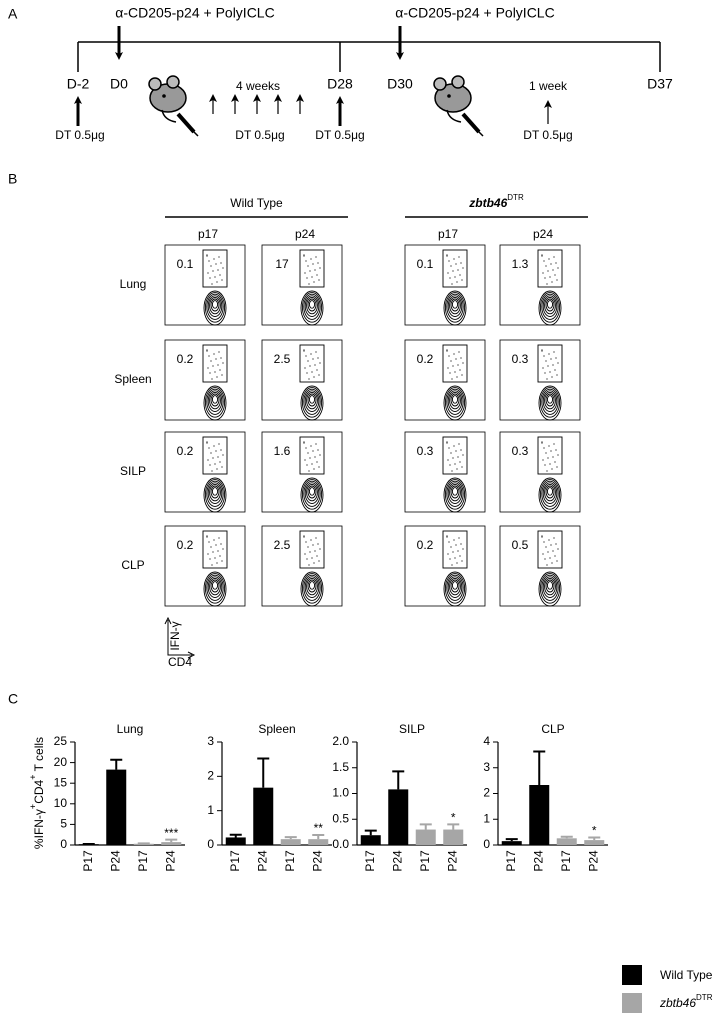  Describe the element at coordinates (704, 997) in the screenshot. I see `legend-superscript: DTR` at that location.